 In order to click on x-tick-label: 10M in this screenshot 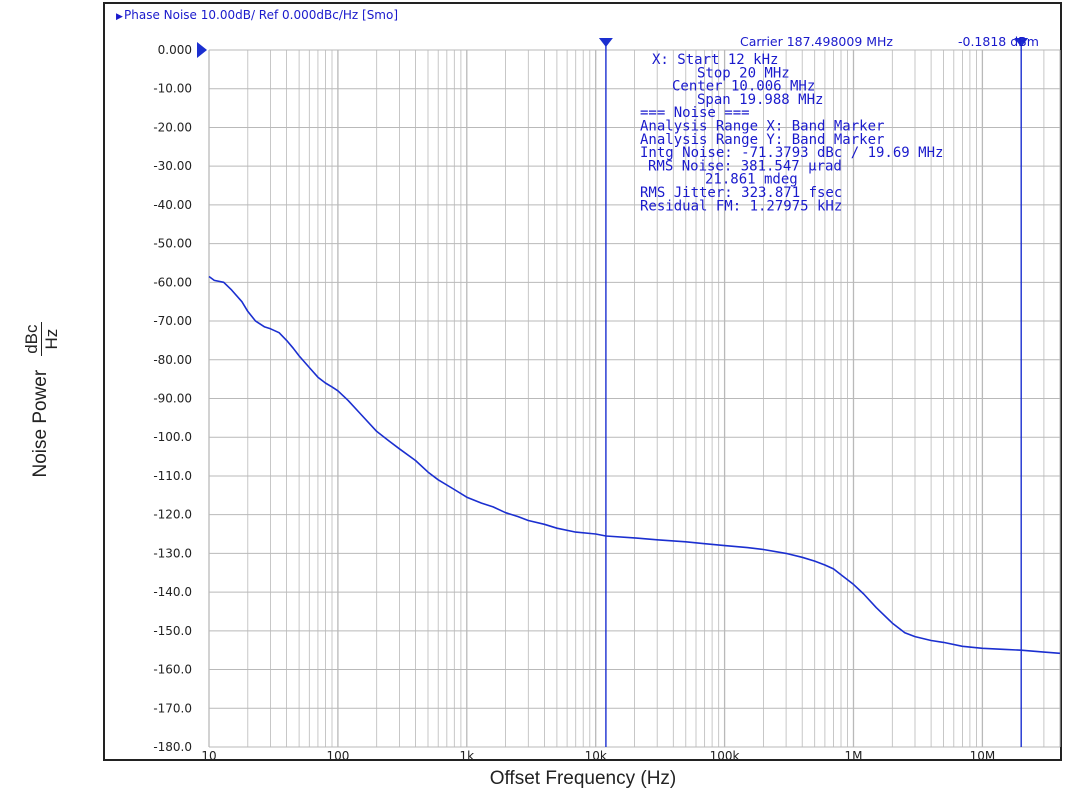, I will do `click(983, 756)`.